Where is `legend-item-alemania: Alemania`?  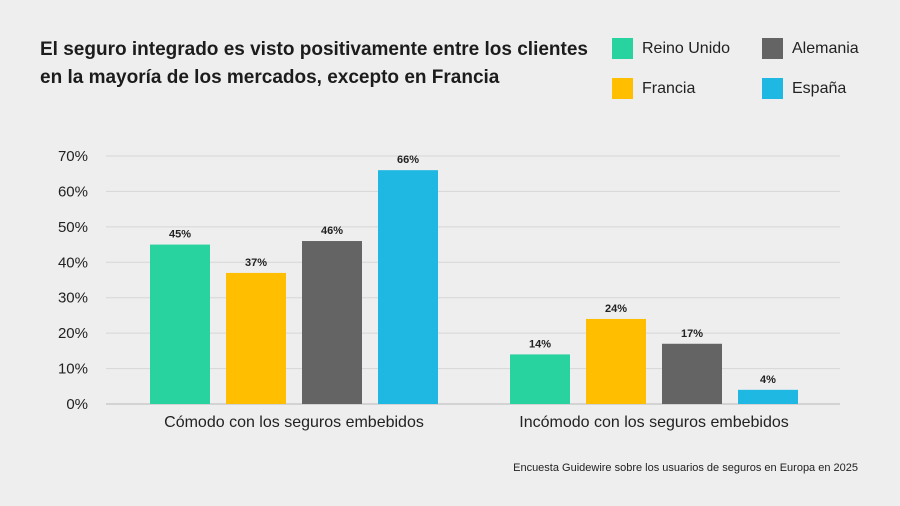 legend-item-alemania: Alemania is located at coordinates (810, 48).